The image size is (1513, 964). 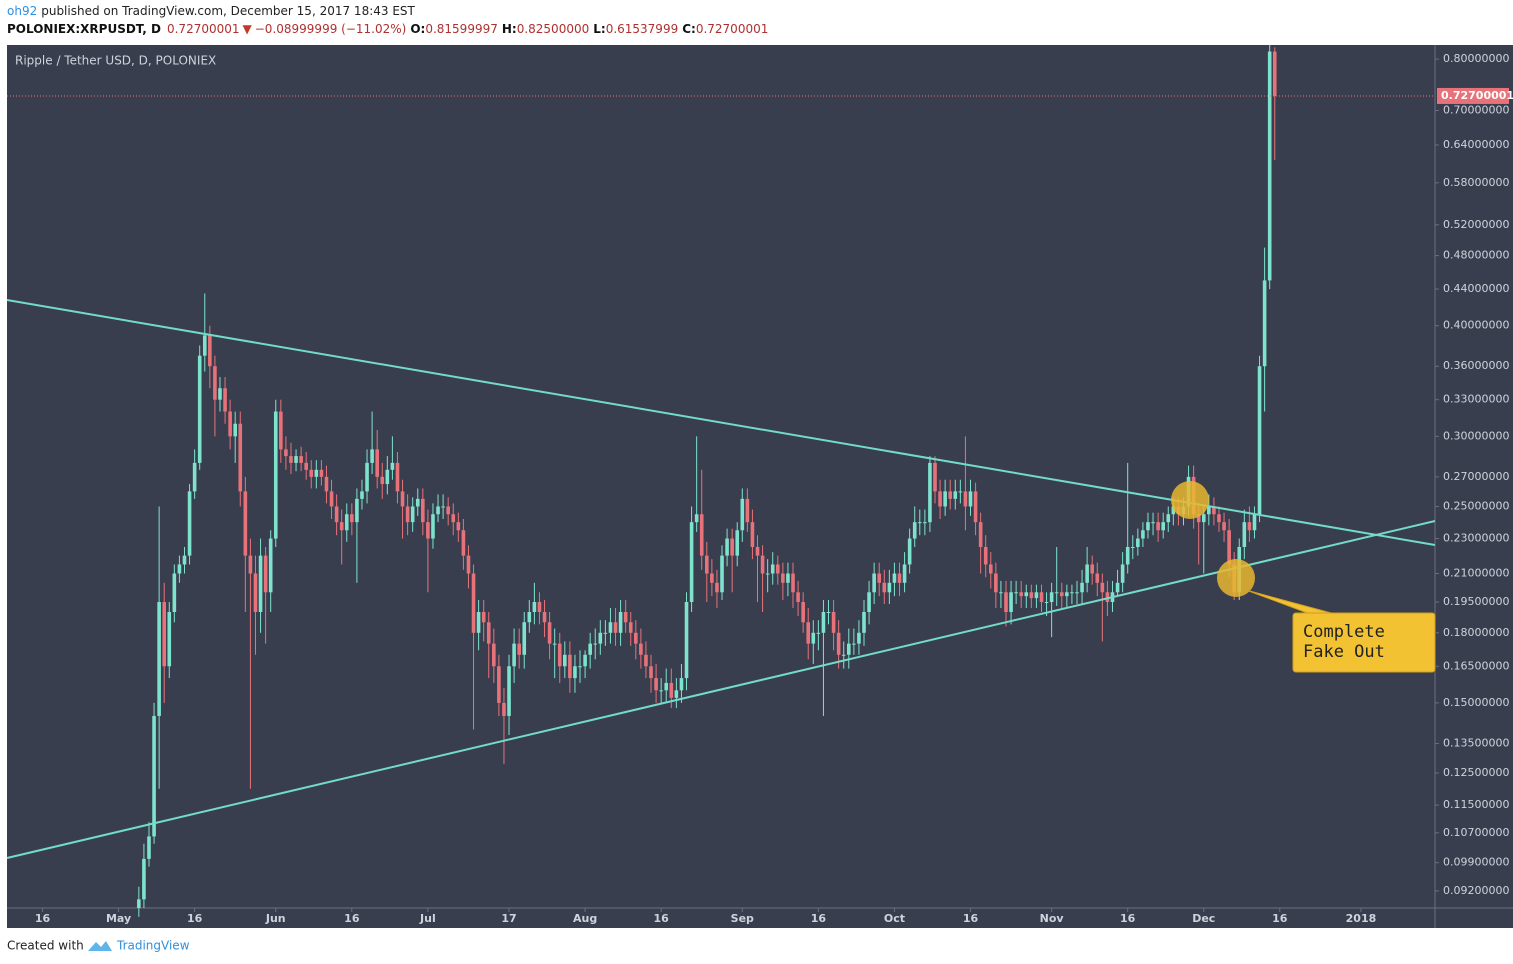 What do you see at coordinates (1476, 58) in the screenshot?
I see `y-tick-label: 0.80000000` at bounding box center [1476, 58].